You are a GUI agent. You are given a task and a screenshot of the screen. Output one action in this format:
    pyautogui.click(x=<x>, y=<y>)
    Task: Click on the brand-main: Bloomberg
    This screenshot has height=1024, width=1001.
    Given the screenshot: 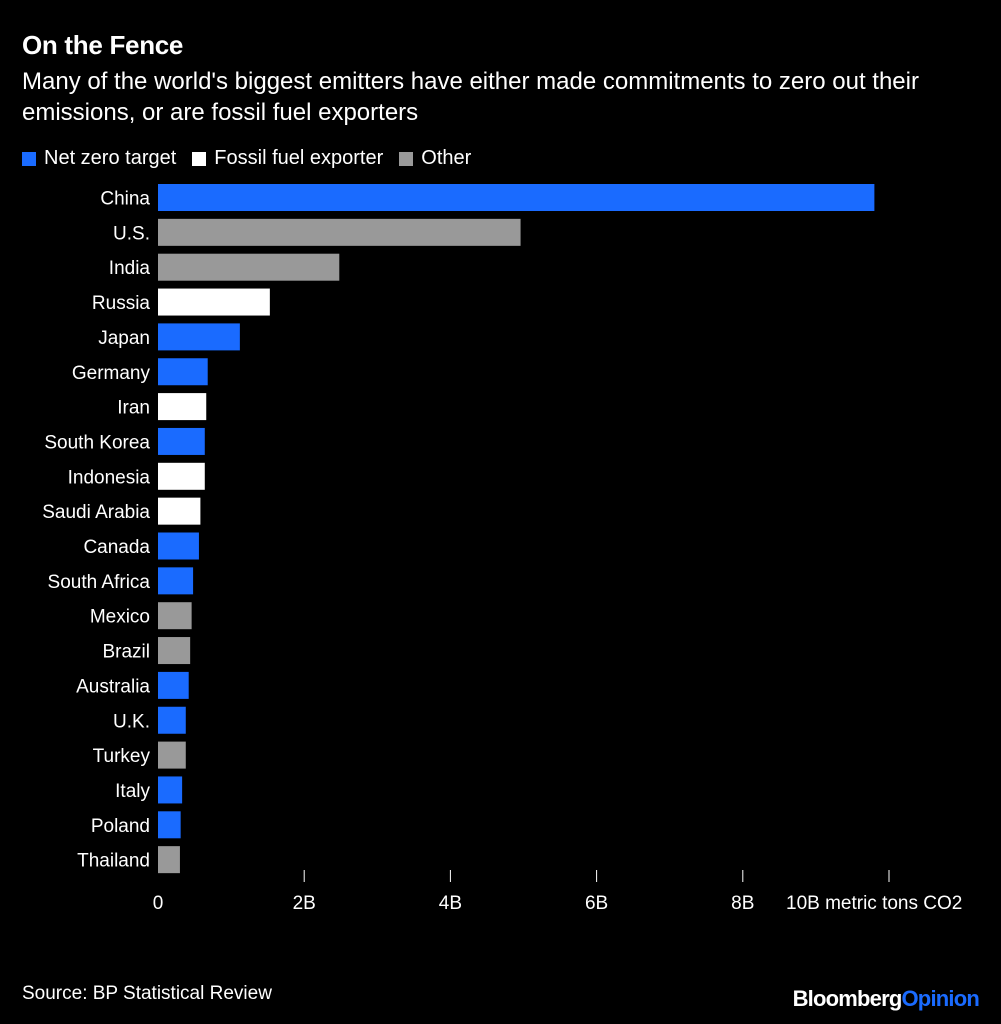 What is the action you would take?
    pyautogui.click(x=847, y=998)
    